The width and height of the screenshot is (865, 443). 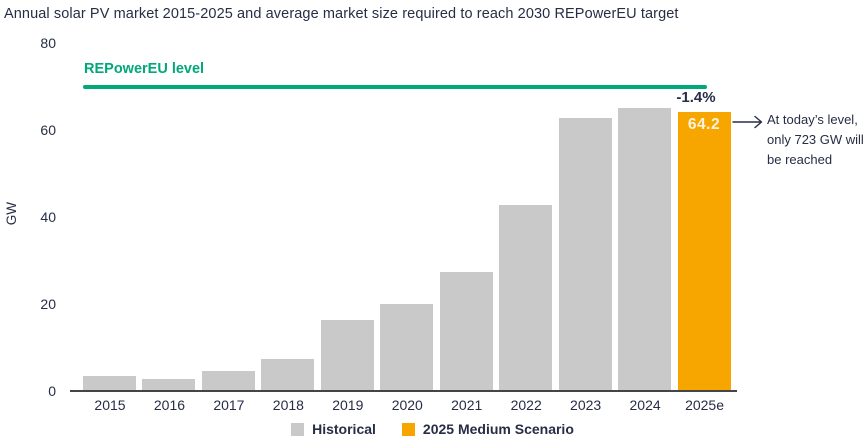 What do you see at coordinates (229, 405) in the screenshot?
I see `x-tick-2017: 2017` at bounding box center [229, 405].